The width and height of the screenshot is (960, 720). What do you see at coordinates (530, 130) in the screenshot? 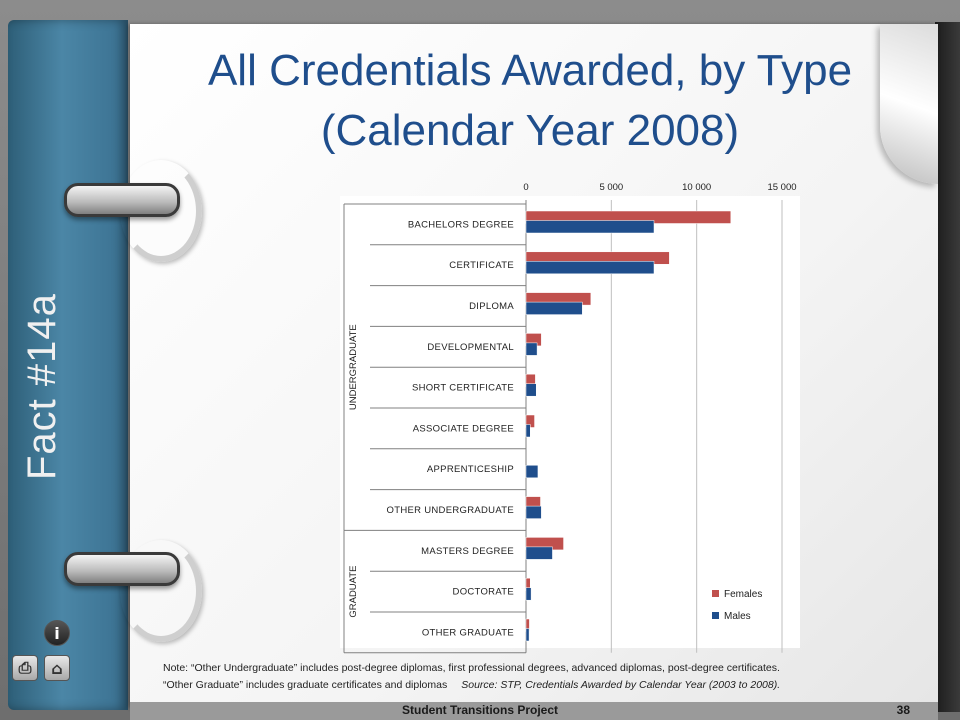
I see `page-title-line2: (Calendar Year 2008)` at bounding box center [530, 130].